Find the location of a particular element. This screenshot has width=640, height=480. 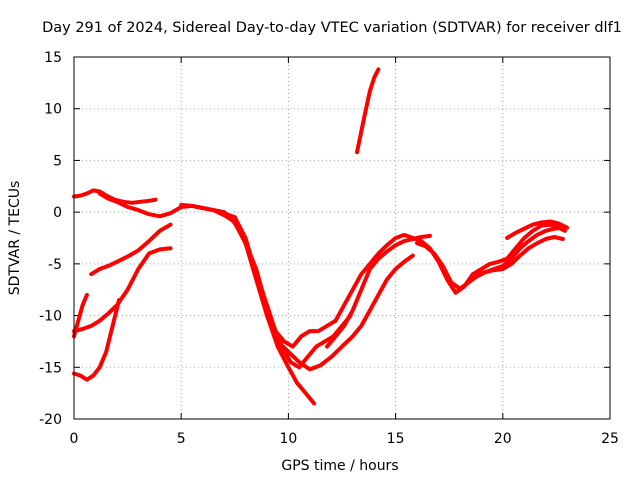

y-tick-label: 10 is located at coordinates (53, 110).